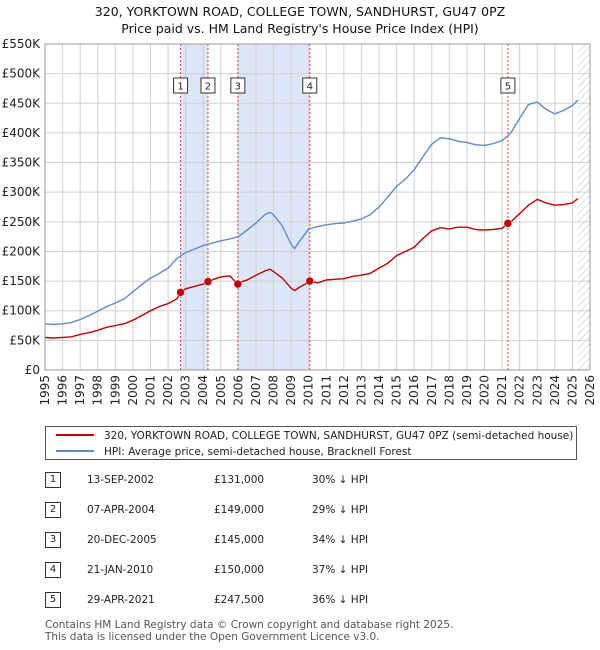  Describe the element at coordinates (45, 390) in the screenshot. I see `x-tick-label: 1995` at that location.